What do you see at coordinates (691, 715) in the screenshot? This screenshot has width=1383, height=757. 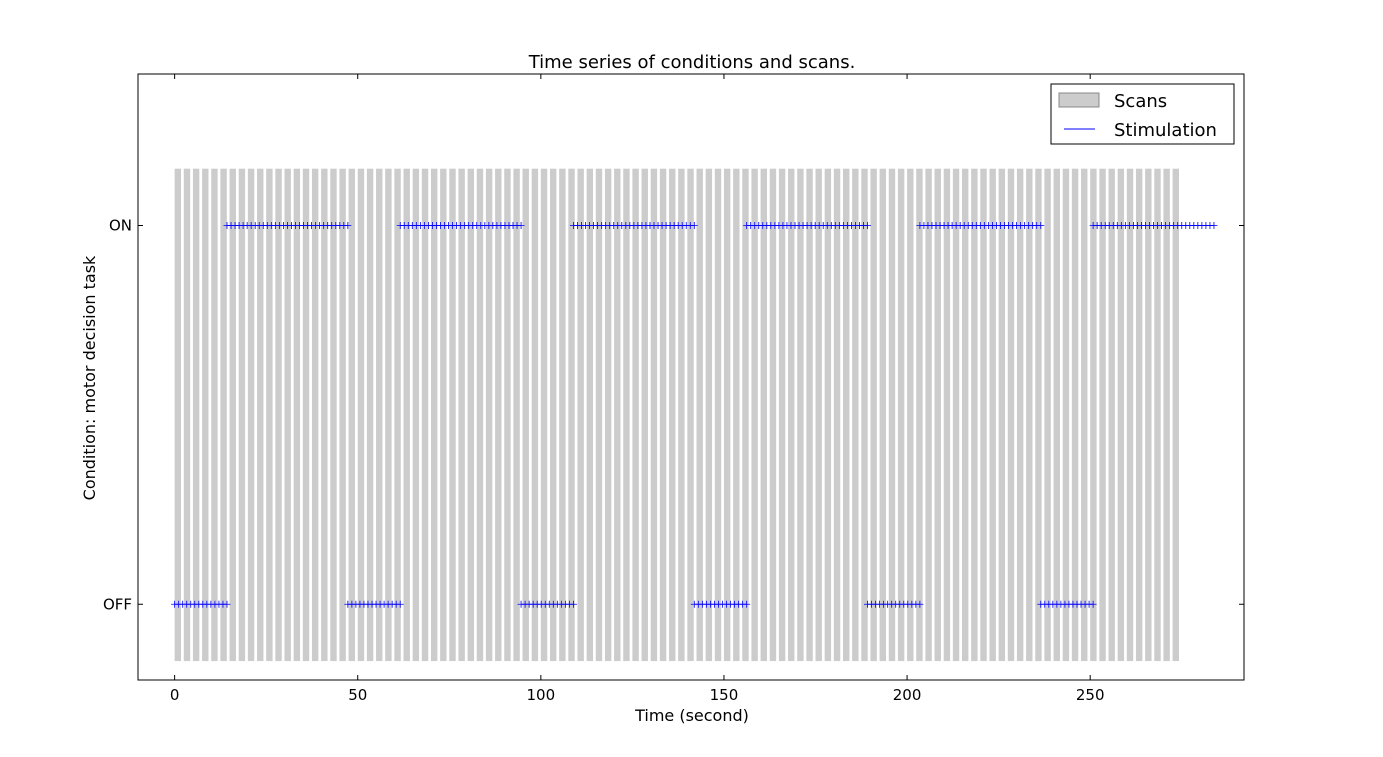 I see `x-axis-label: Time (second)` at bounding box center [691, 715].